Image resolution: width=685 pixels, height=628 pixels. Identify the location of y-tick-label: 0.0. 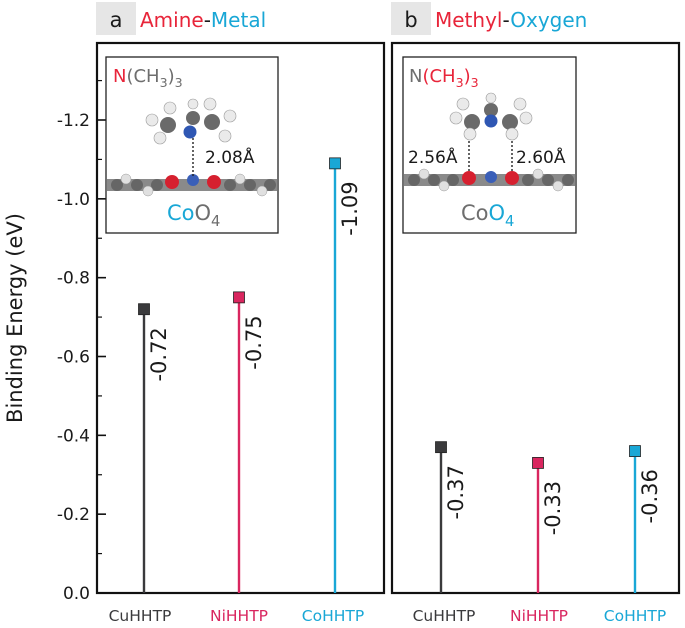
(76, 594).